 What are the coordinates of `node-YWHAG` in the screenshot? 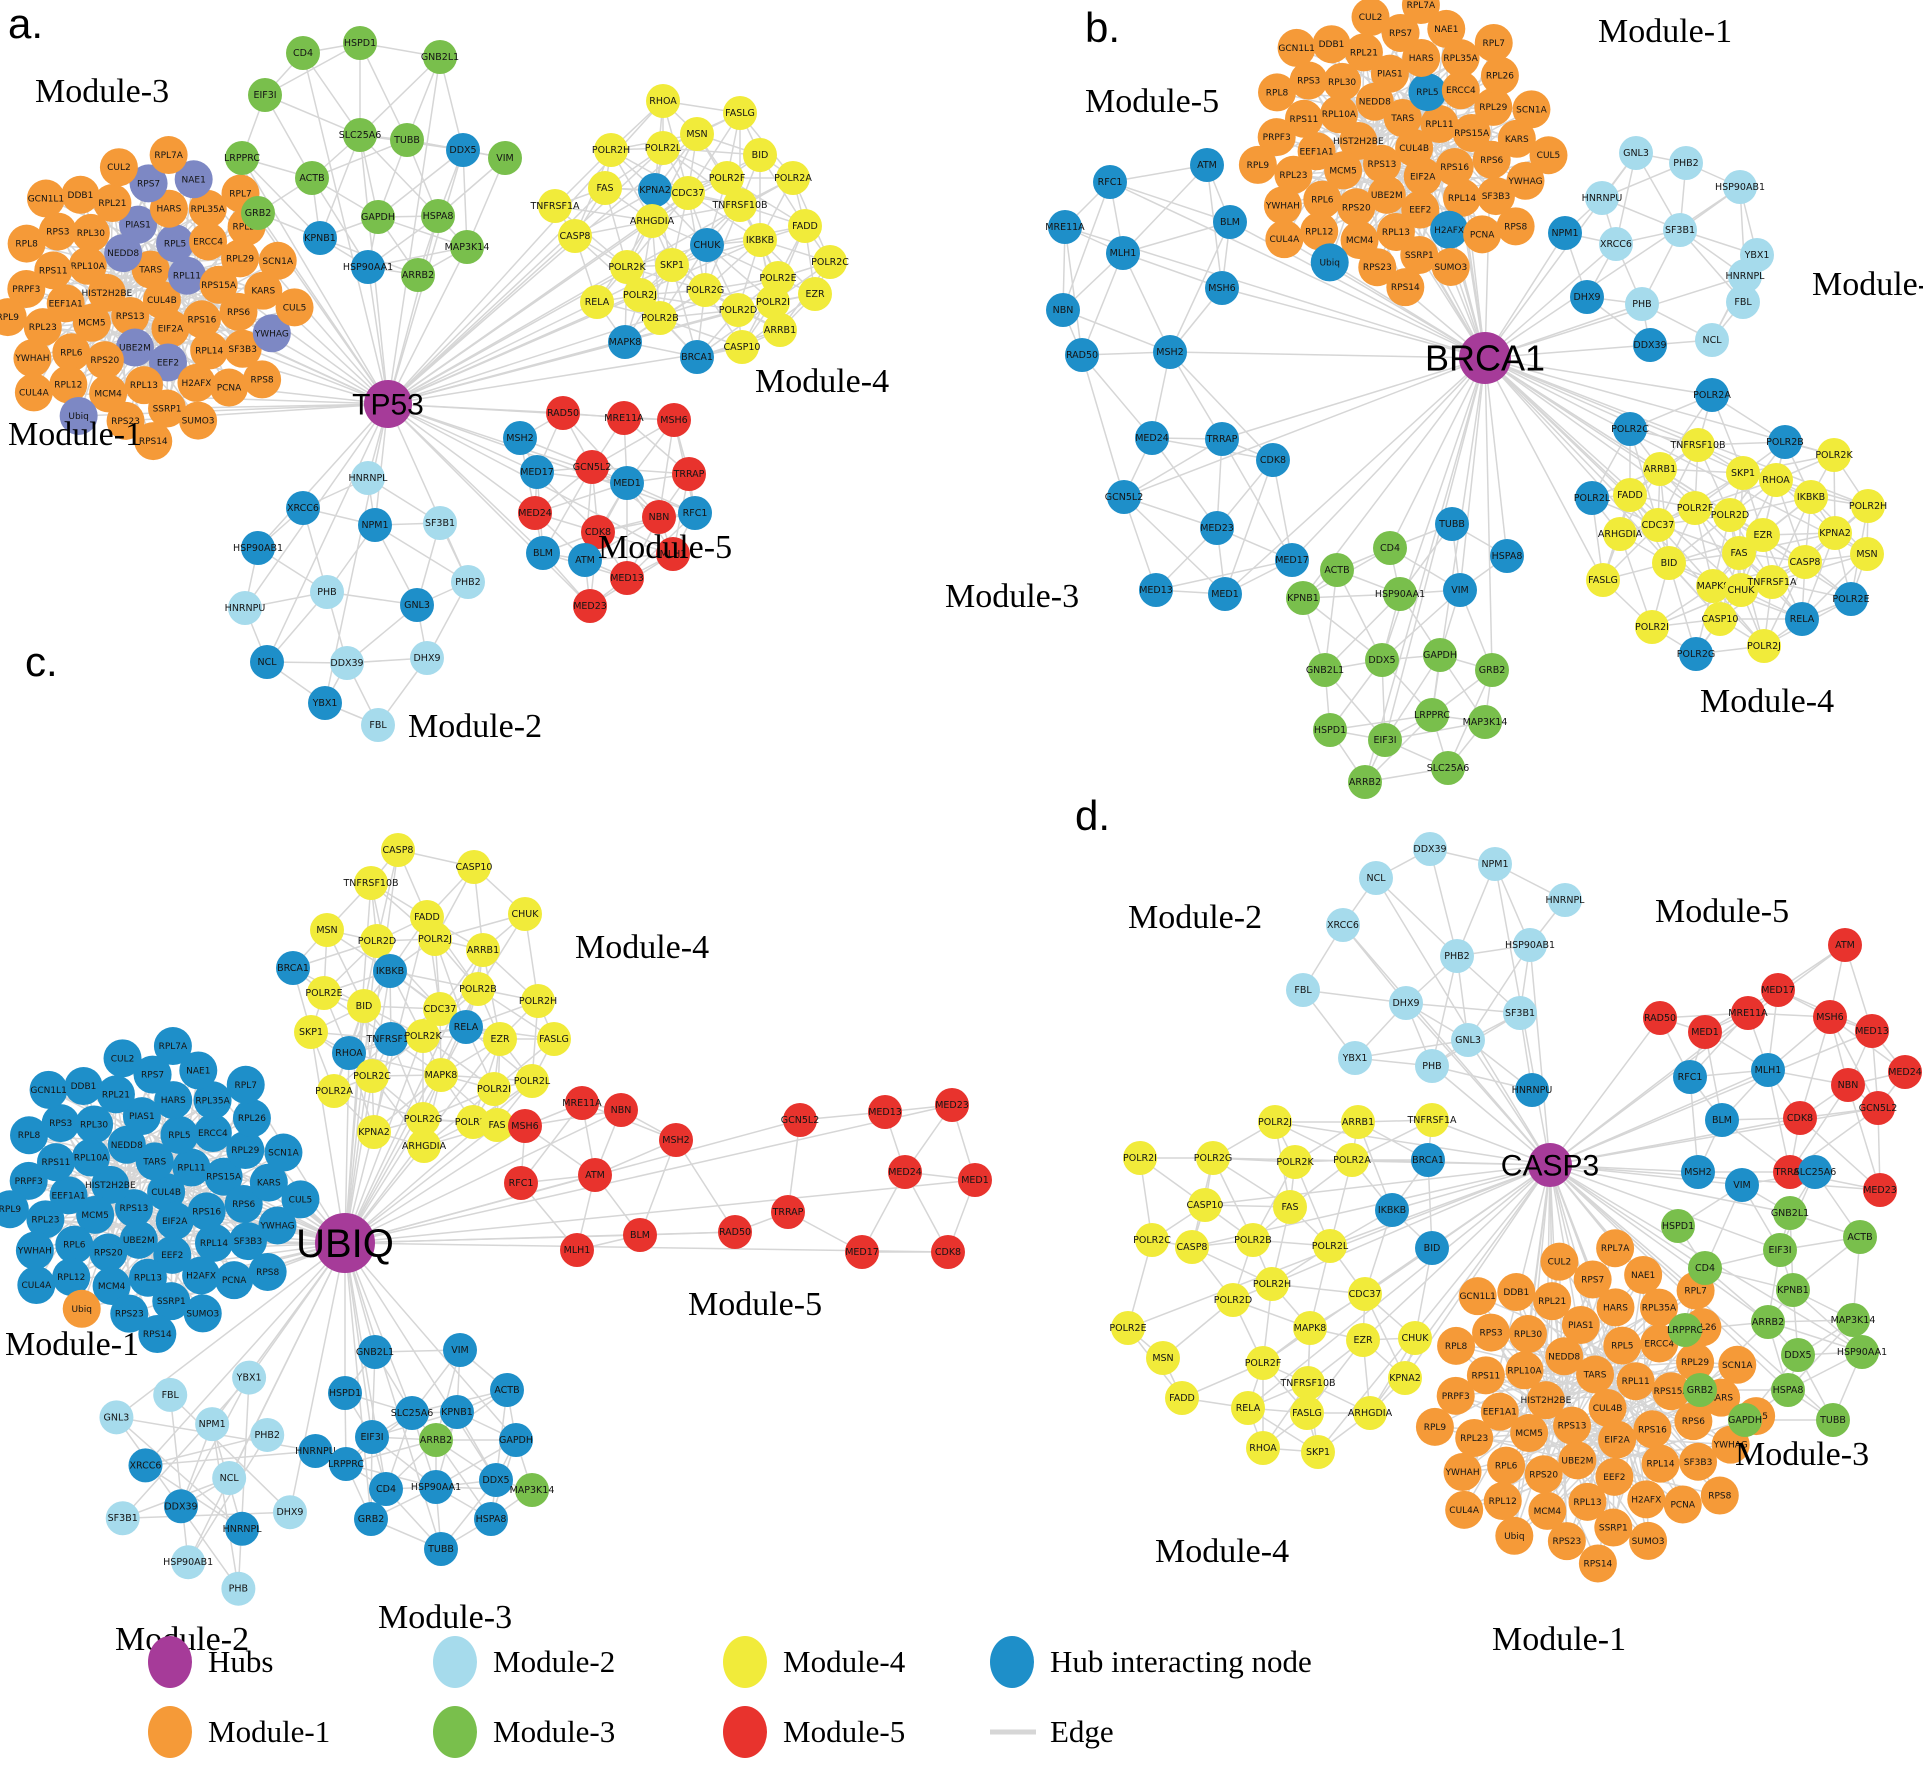 It's located at (1525, 180).